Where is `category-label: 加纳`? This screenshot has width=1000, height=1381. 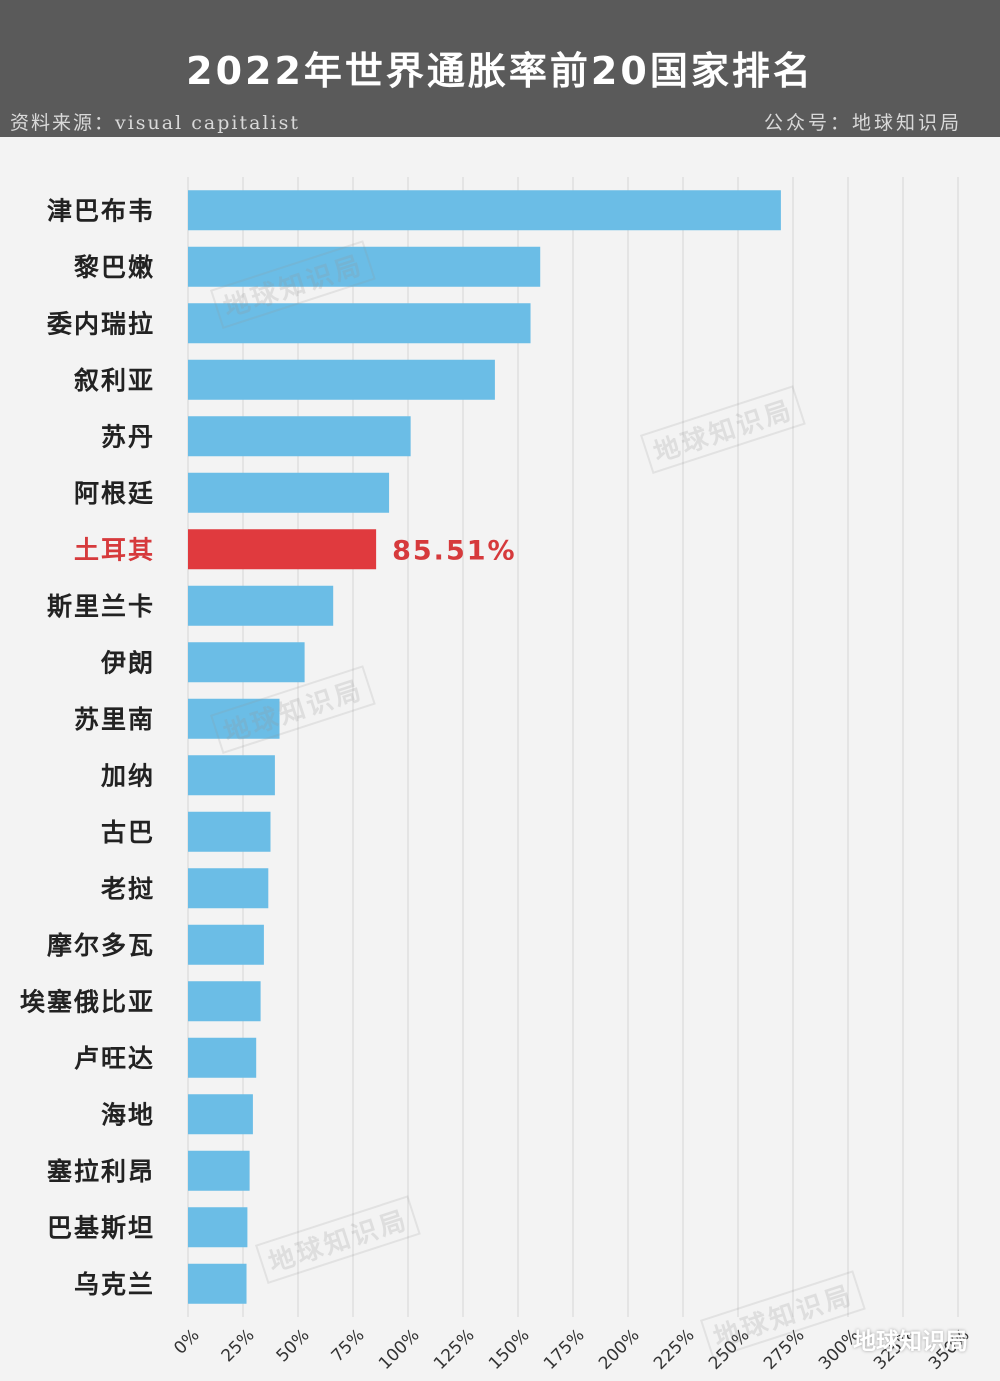 category-label: 加纳 is located at coordinates (127, 775).